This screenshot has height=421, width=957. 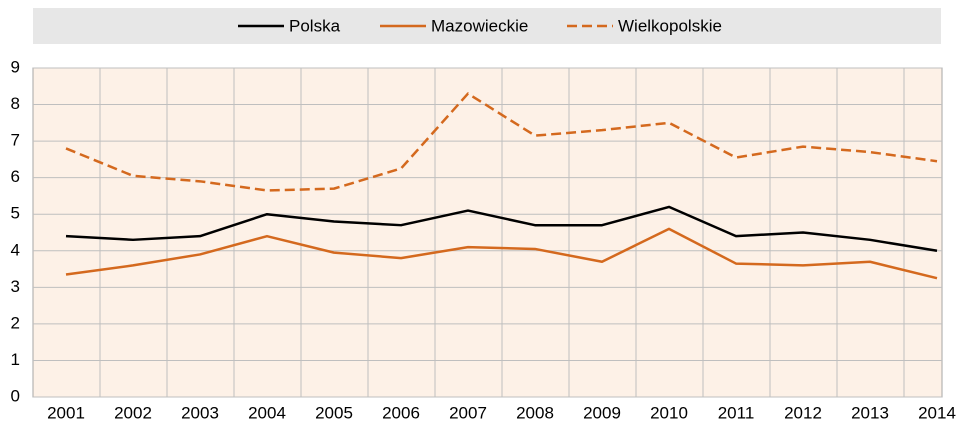 I want to click on x-tick-label: 2003, so click(x=200, y=412).